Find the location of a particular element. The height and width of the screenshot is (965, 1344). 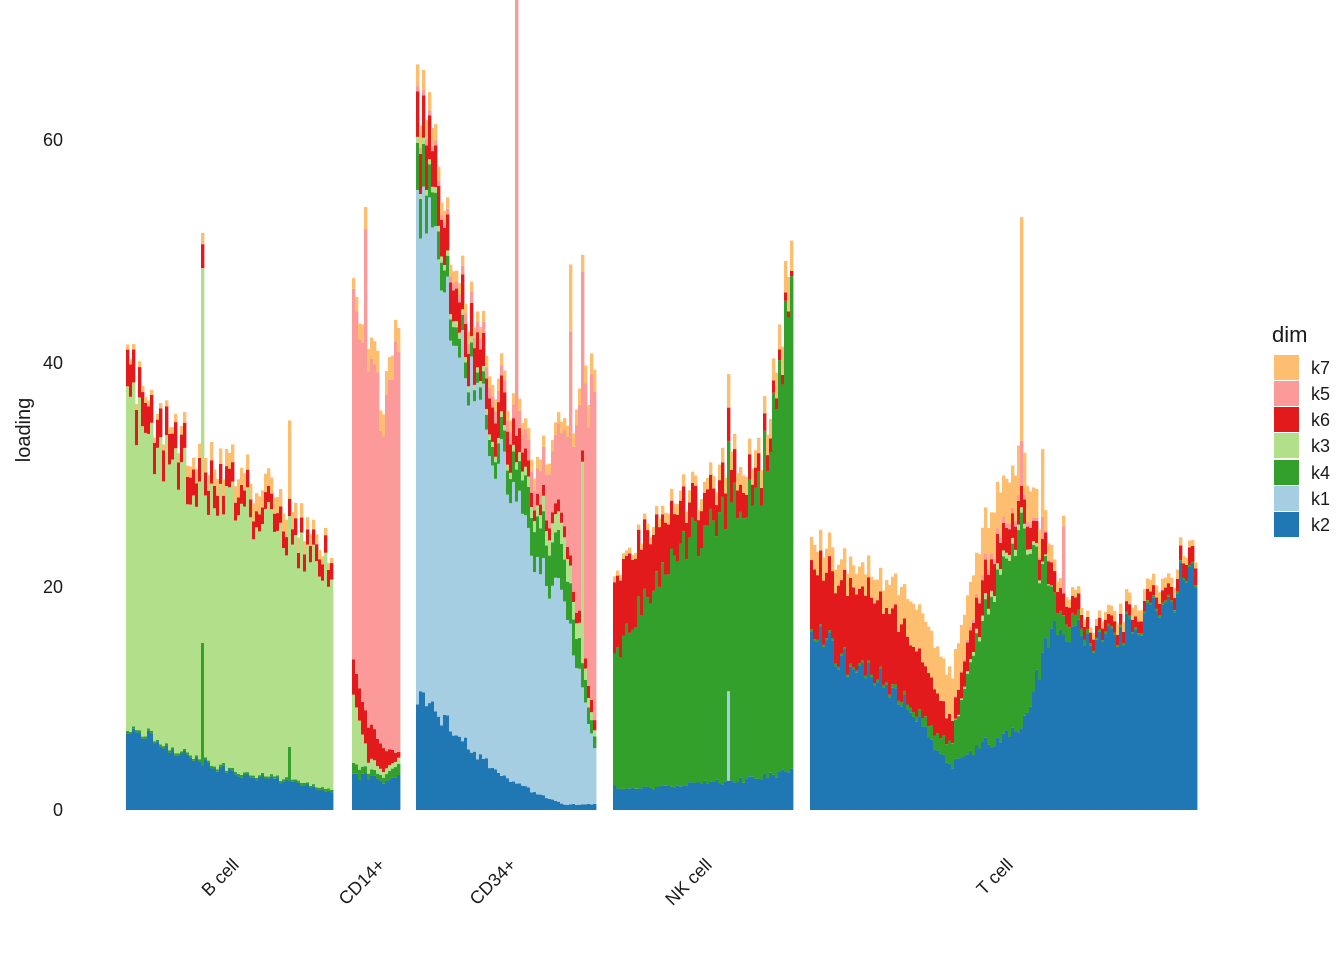

bar-segment-cd14-k2 is located at coordinates (368, 794).